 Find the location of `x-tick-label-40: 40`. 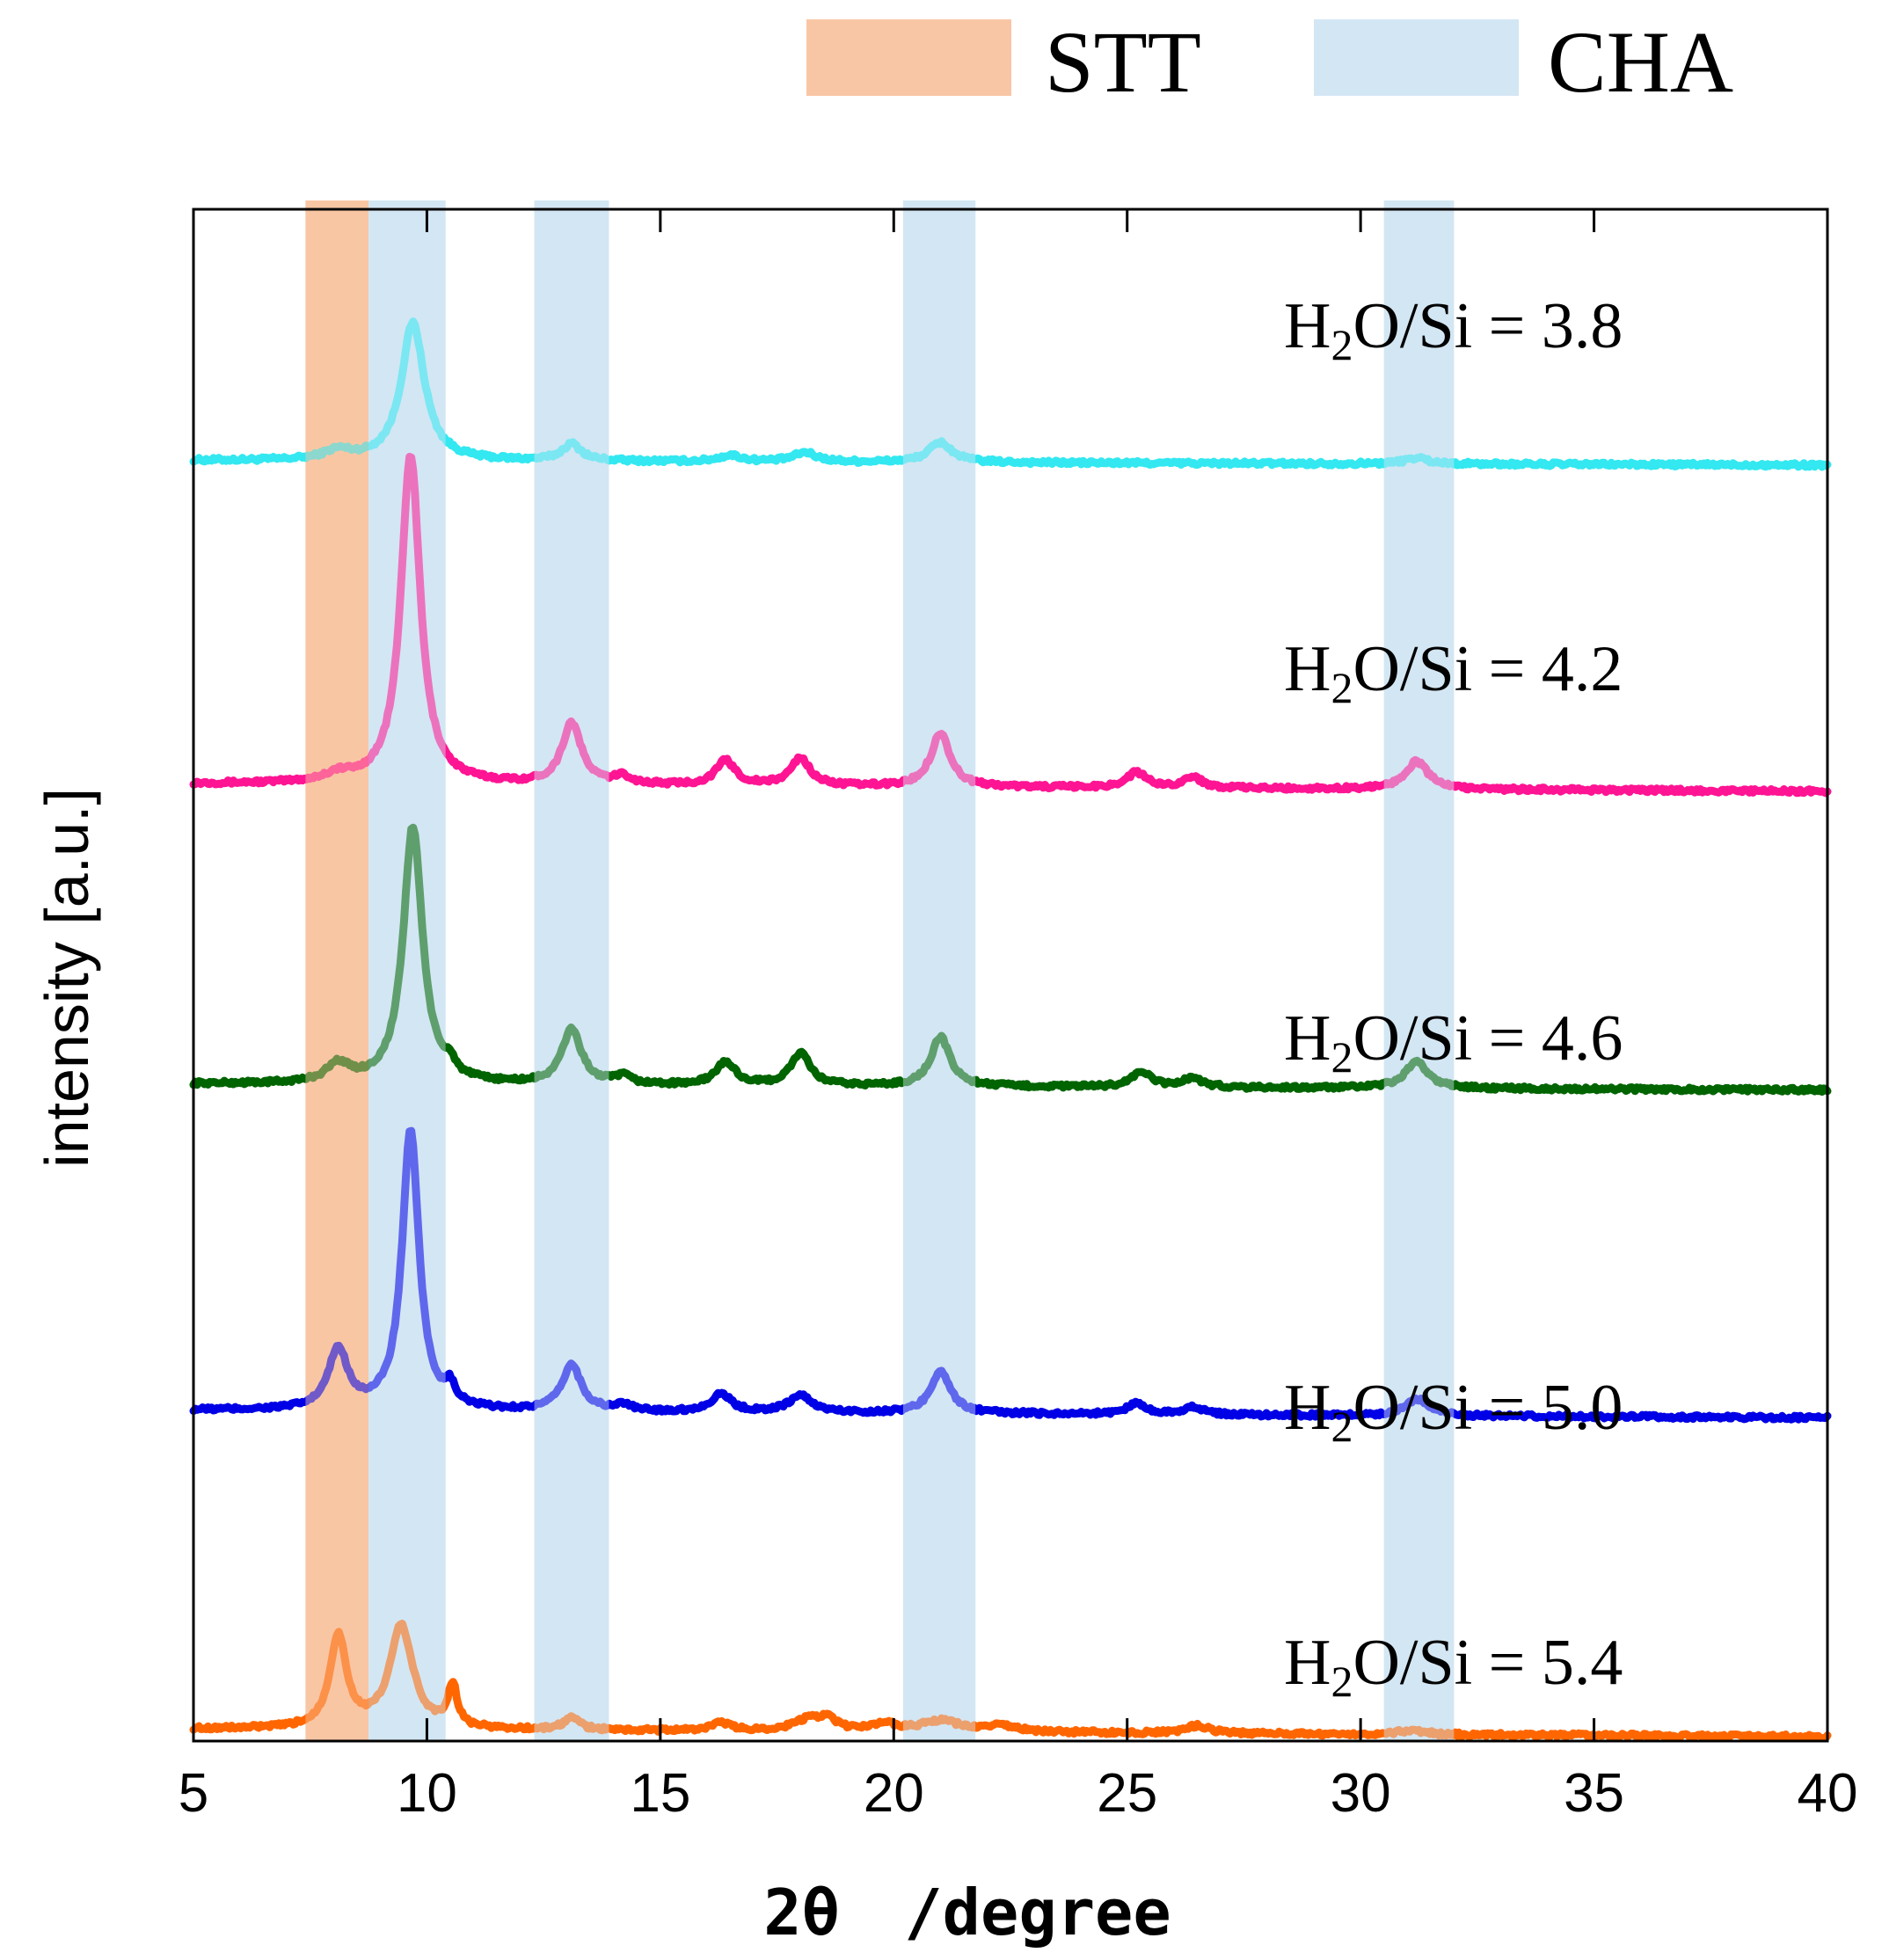

x-tick-label-40: 40 is located at coordinates (1828, 1793).